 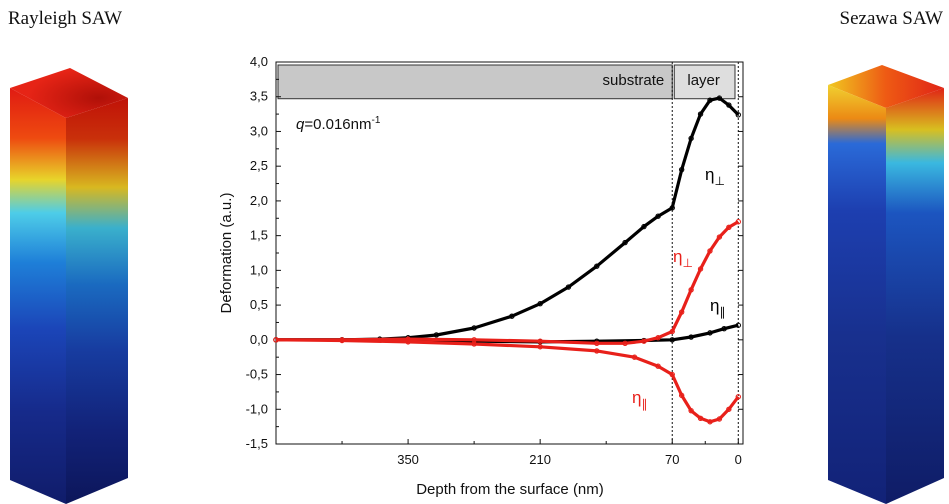 I want to click on red-par-sub: ∥, so click(x=644, y=404).